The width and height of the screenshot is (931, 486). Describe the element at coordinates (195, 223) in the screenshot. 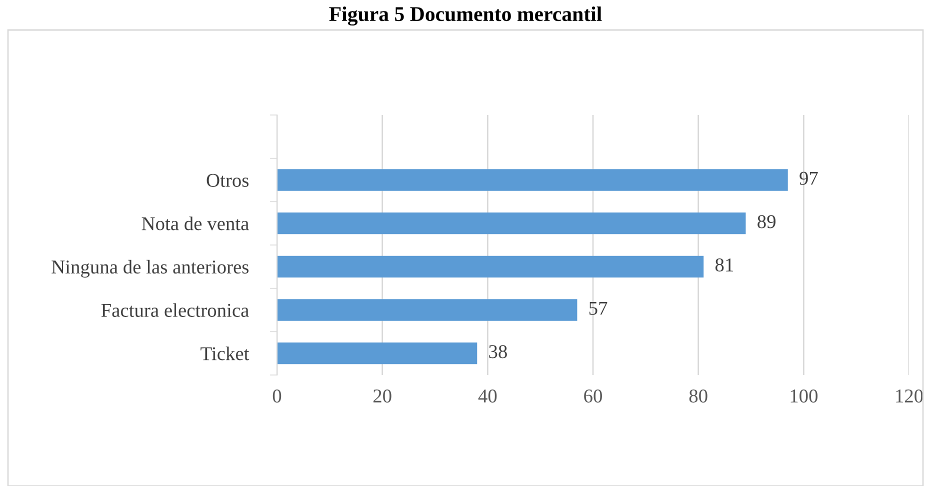

I see `y-tick-label: Nota de venta` at that location.